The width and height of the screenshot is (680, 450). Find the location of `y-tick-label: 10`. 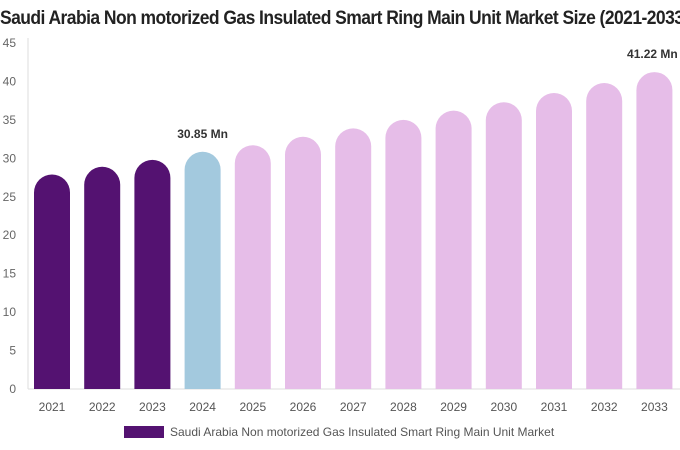

y-tick-label: 10 is located at coordinates (10, 312).